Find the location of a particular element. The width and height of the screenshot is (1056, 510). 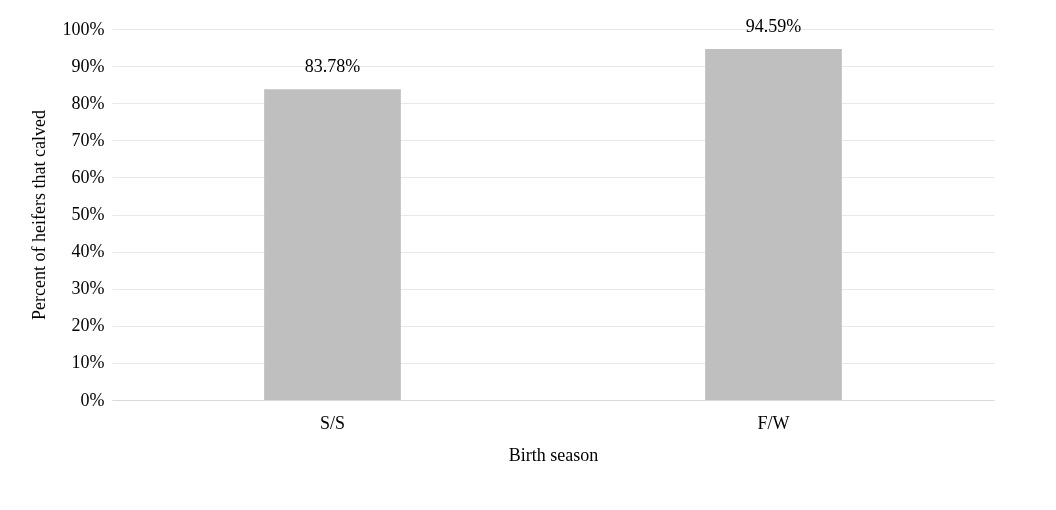

x-tick-label: F/W is located at coordinates (773, 422).